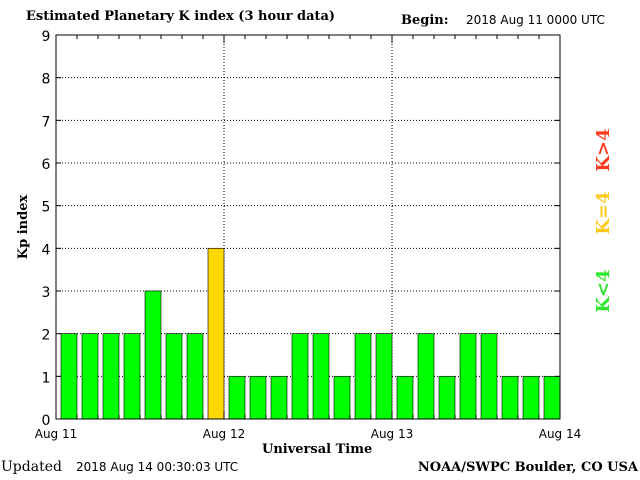 The width and height of the screenshot is (640, 480). What do you see at coordinates (46, 165) in the screenshot?
I see `y-tick-label: 6` at bounding box center [46, 165].